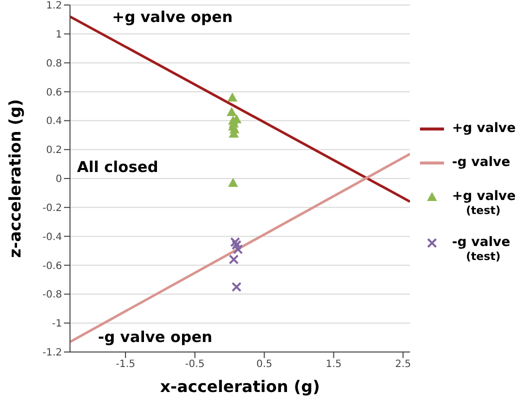  Describe the element at coordinates (403, 364) in the screenshot. I see `x-tick-label: 2.5` at that location.